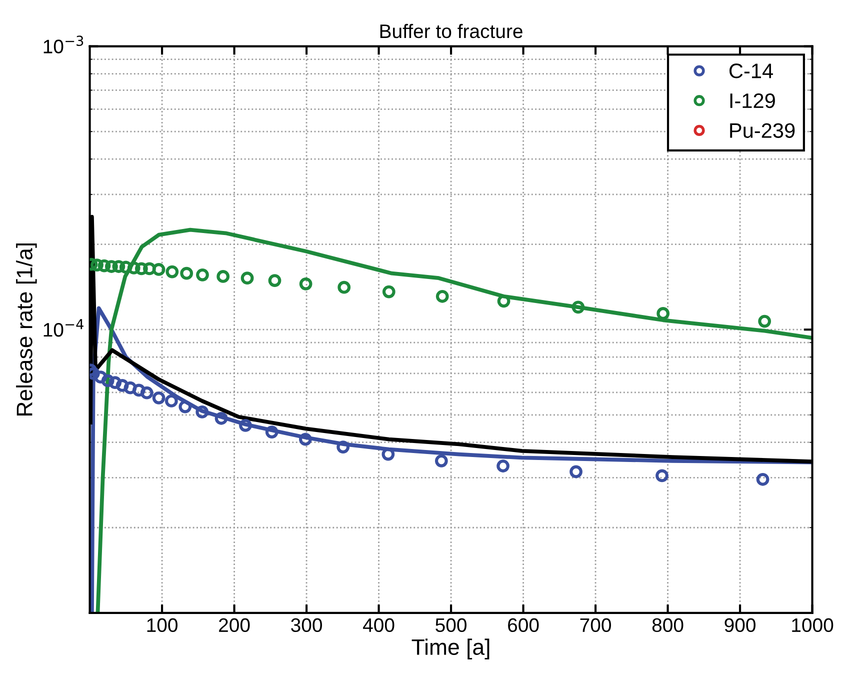 Image resolution: width=847 pixels, height=681 pixels. Describe the element at coordinates (595, 625) in the screenshot. I see `x-tick-label: 700` at that location.